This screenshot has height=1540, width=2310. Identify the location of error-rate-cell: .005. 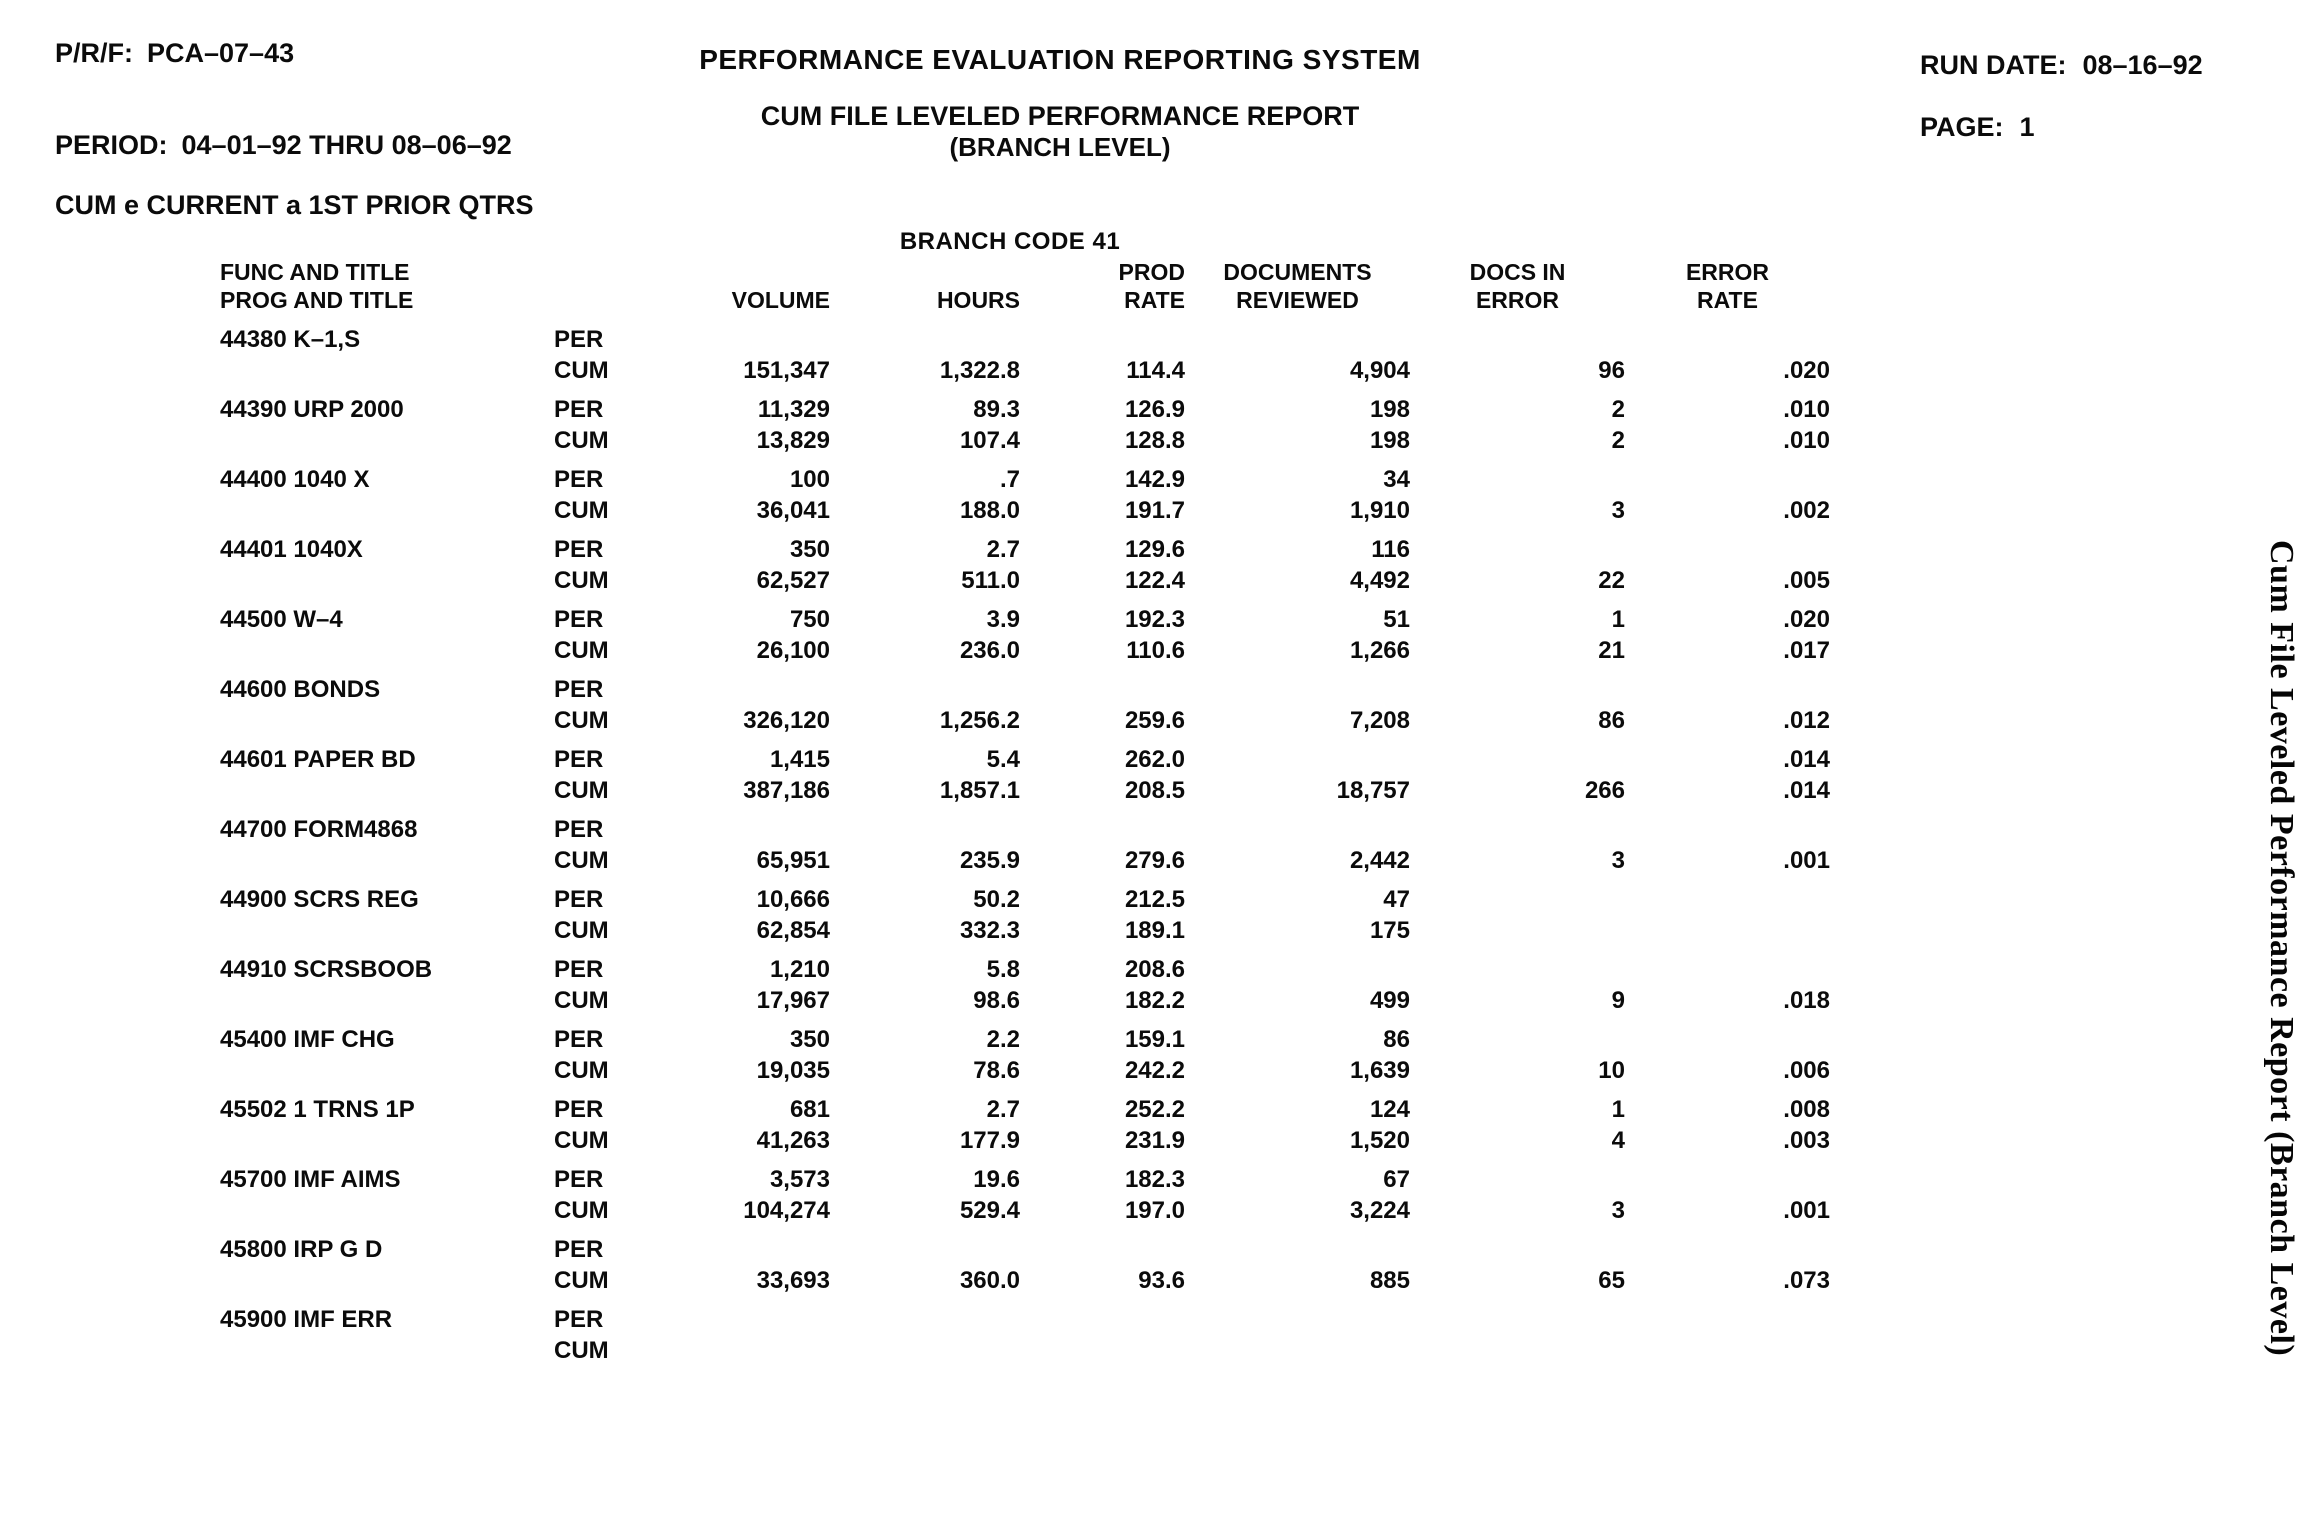
(1806, 580).